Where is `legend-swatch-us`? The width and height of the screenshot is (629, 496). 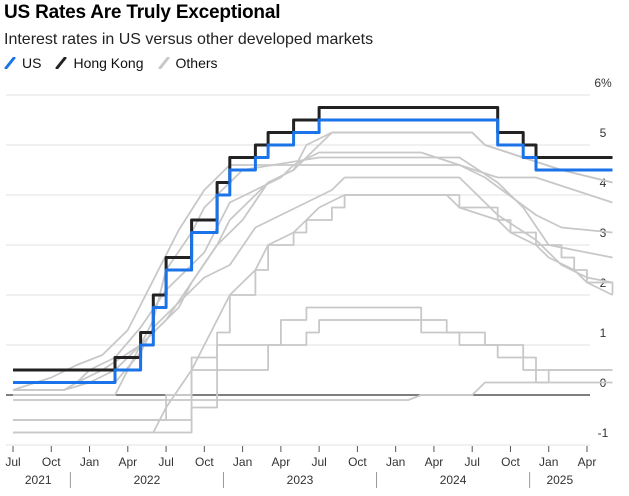 legend-swatch-us is located at coordinates (10, 63).